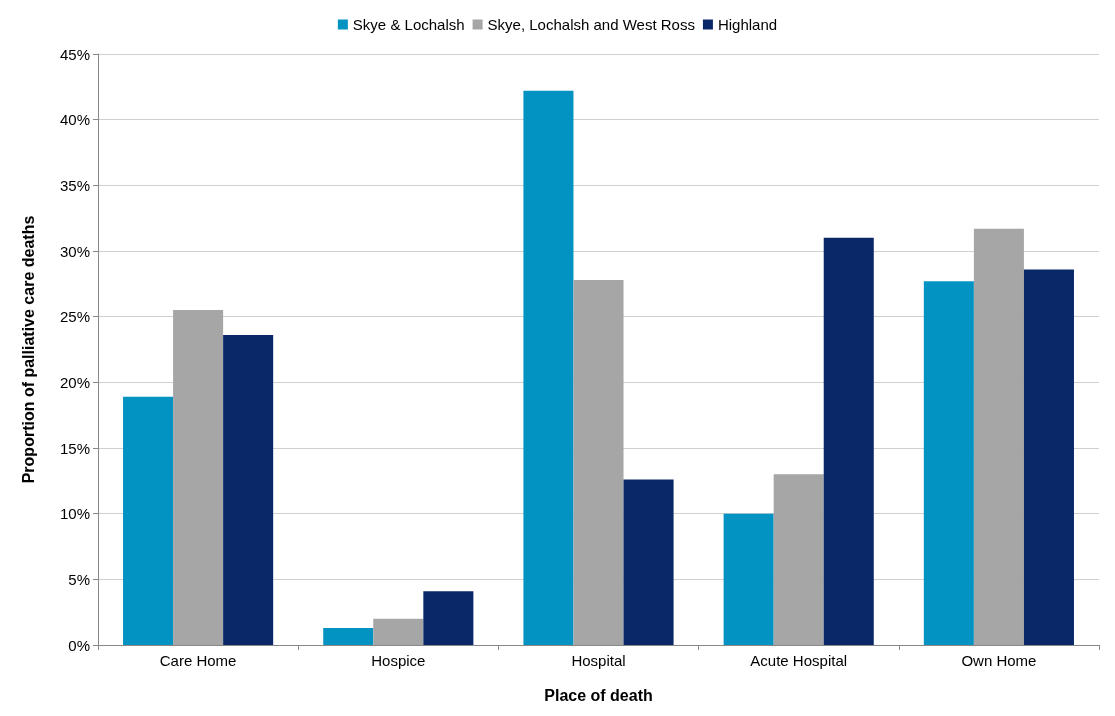 The width and height of the screenshot is (1115, 716). Describe the element at coordinates (398, 660) in the screenshot. I see `x-tick-label: Hospice` at that location.